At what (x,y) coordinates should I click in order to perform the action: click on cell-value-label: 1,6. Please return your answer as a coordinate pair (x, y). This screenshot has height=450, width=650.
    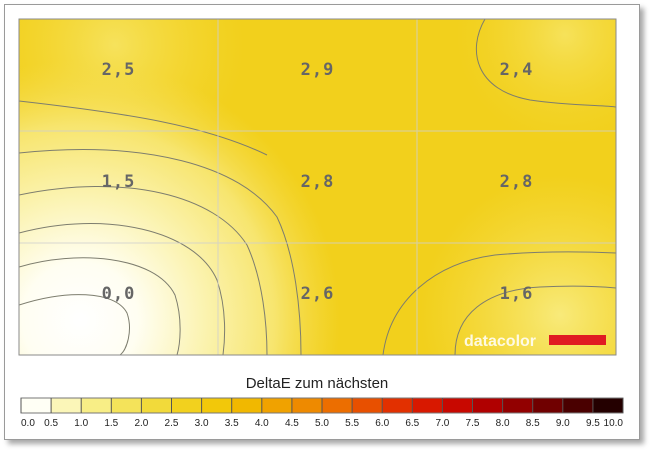
    Looking at the image, I should click on (517, 294).